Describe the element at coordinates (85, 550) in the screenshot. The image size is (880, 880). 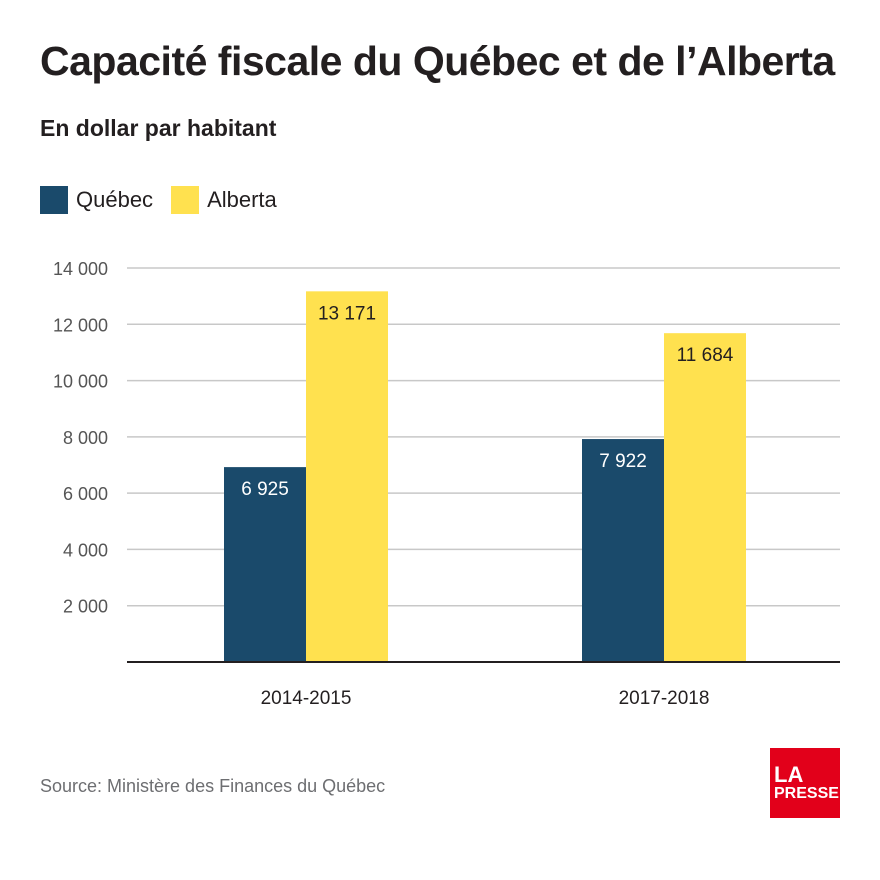
I see `y-tick-label: 4 000` at that location.